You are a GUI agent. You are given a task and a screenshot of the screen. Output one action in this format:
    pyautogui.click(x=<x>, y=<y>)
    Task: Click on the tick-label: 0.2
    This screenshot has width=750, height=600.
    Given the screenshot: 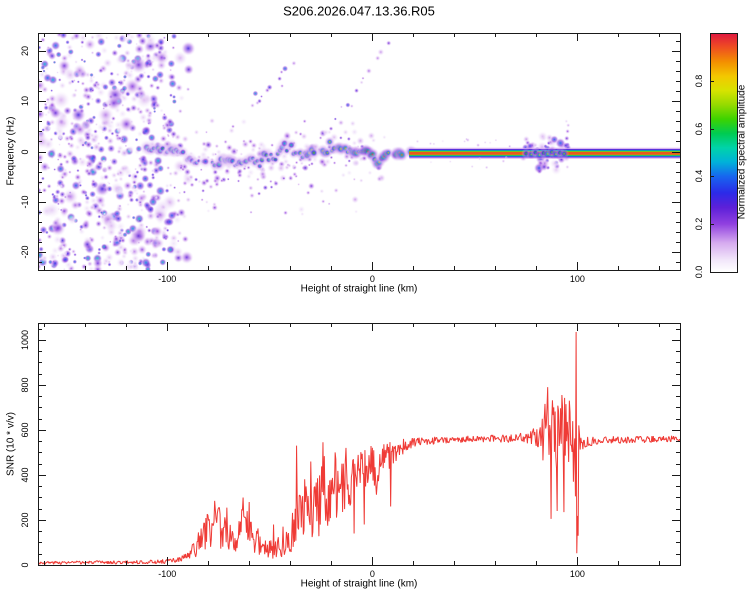 What is the action you would take?
    pyautogui.click(x=699, y=224)
    